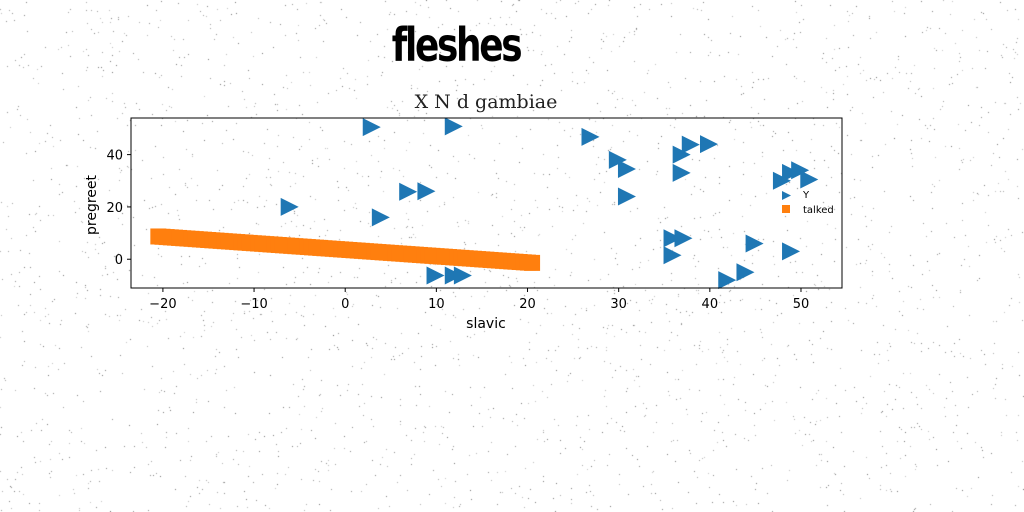 This screenshot has width=1024, height=512. What do you see at coordinates (486, 324) in the screenshot?
I see `x-axis-label: slavic` at bounding box center [486, 324].